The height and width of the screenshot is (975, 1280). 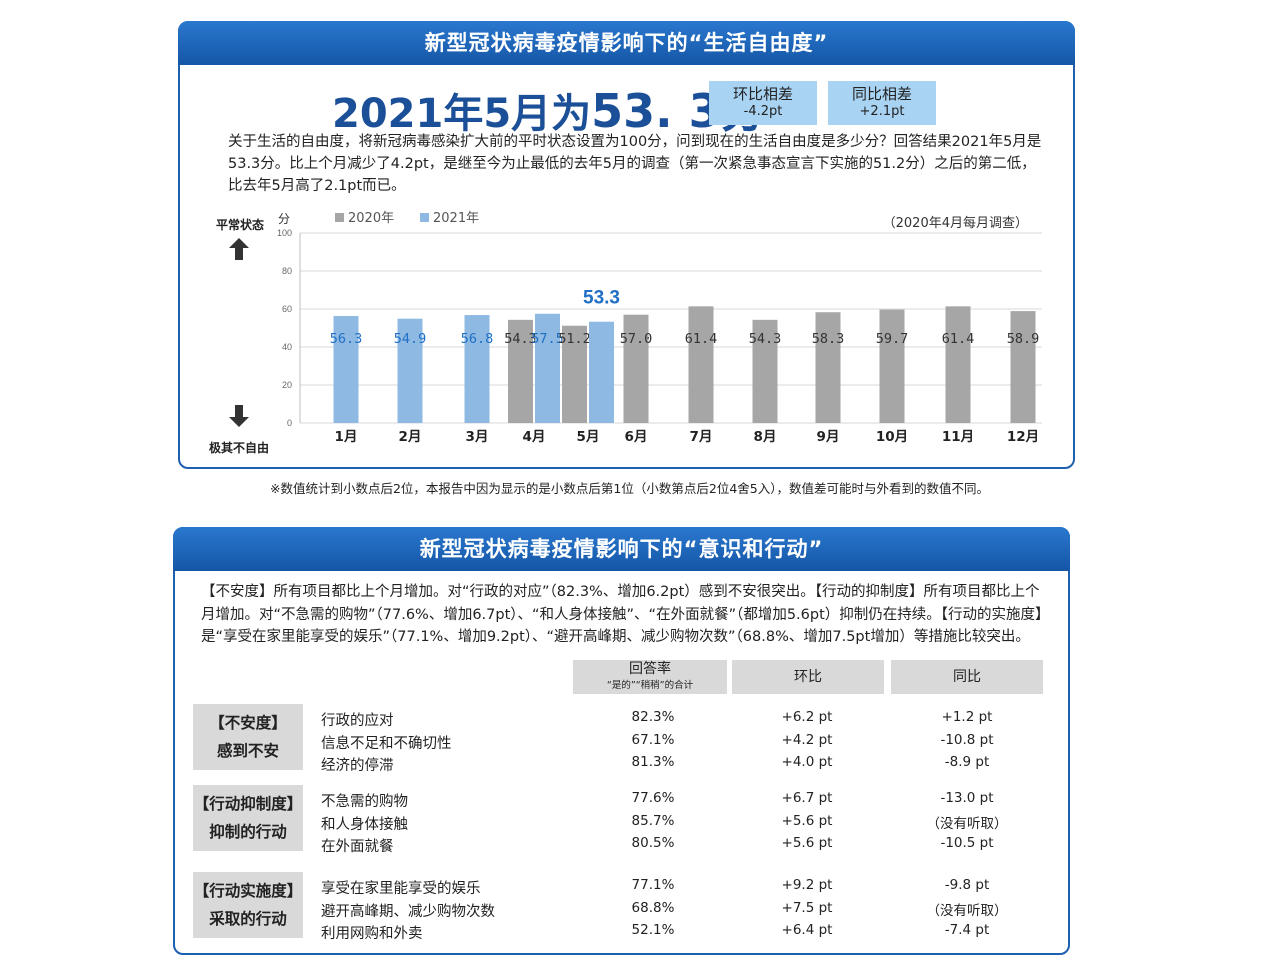 What do you see at coordinates (621, 811) in the screenshot?
I see `table-row: 不急需的购物 77.6% +6.7 pt -13.0 pt （没有听取）` at bounding box center [621, 811].